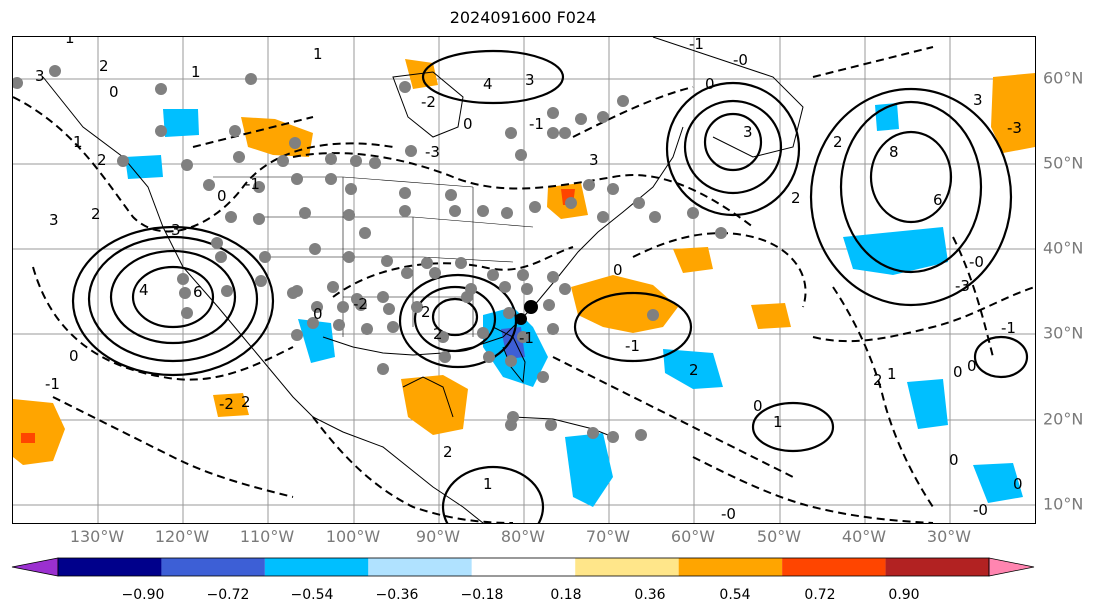 This screenshot has height=615, width=1105. What do you see at coordinates (593, 232) in the screenshot?
I see `east-coast` at bounding box center [593, 232].